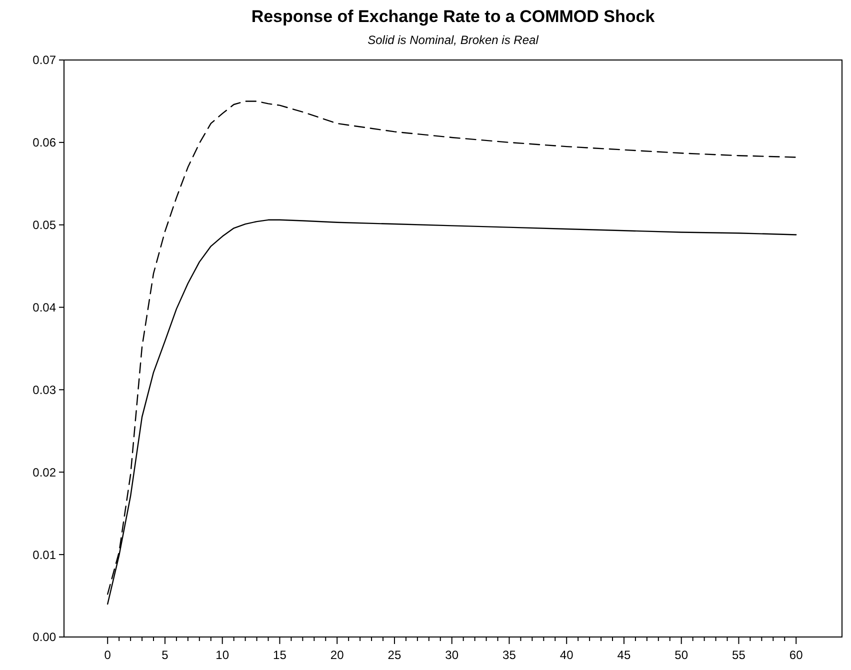  What do you see at coordinates (108, 655) in the screenshot?
I see `x-tick-label: 0` at bounding box center [108, 655].